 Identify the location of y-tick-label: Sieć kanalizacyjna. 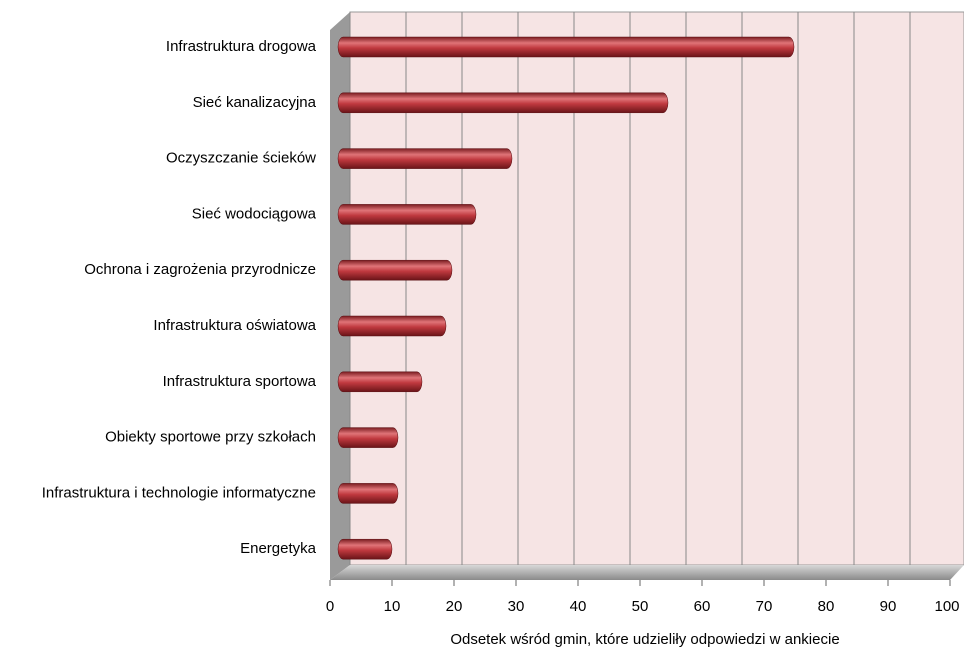
(255, 102).